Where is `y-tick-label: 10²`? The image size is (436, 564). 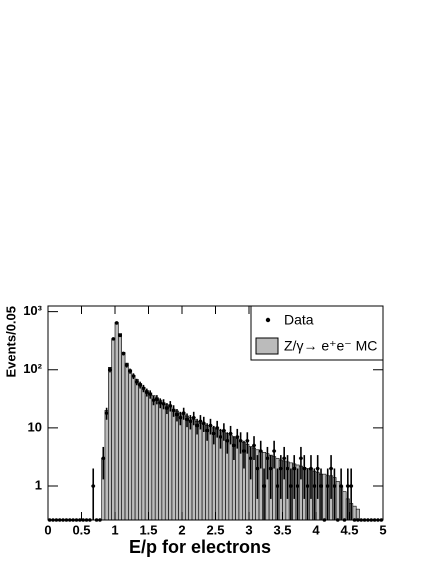
y-tick-label: 10² is located at coordinates (32, 368).